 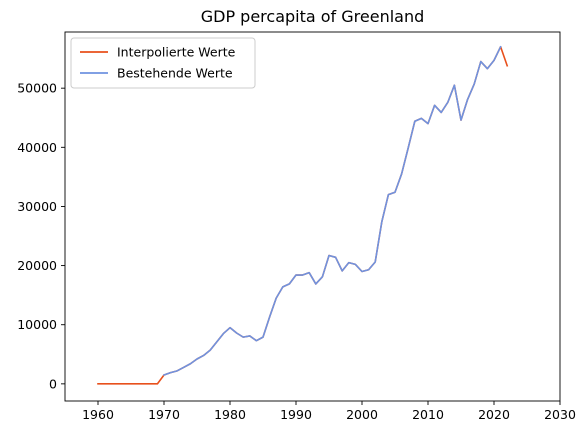 I want to click on y-tick-label: 40000, so click(x=37, y=147).